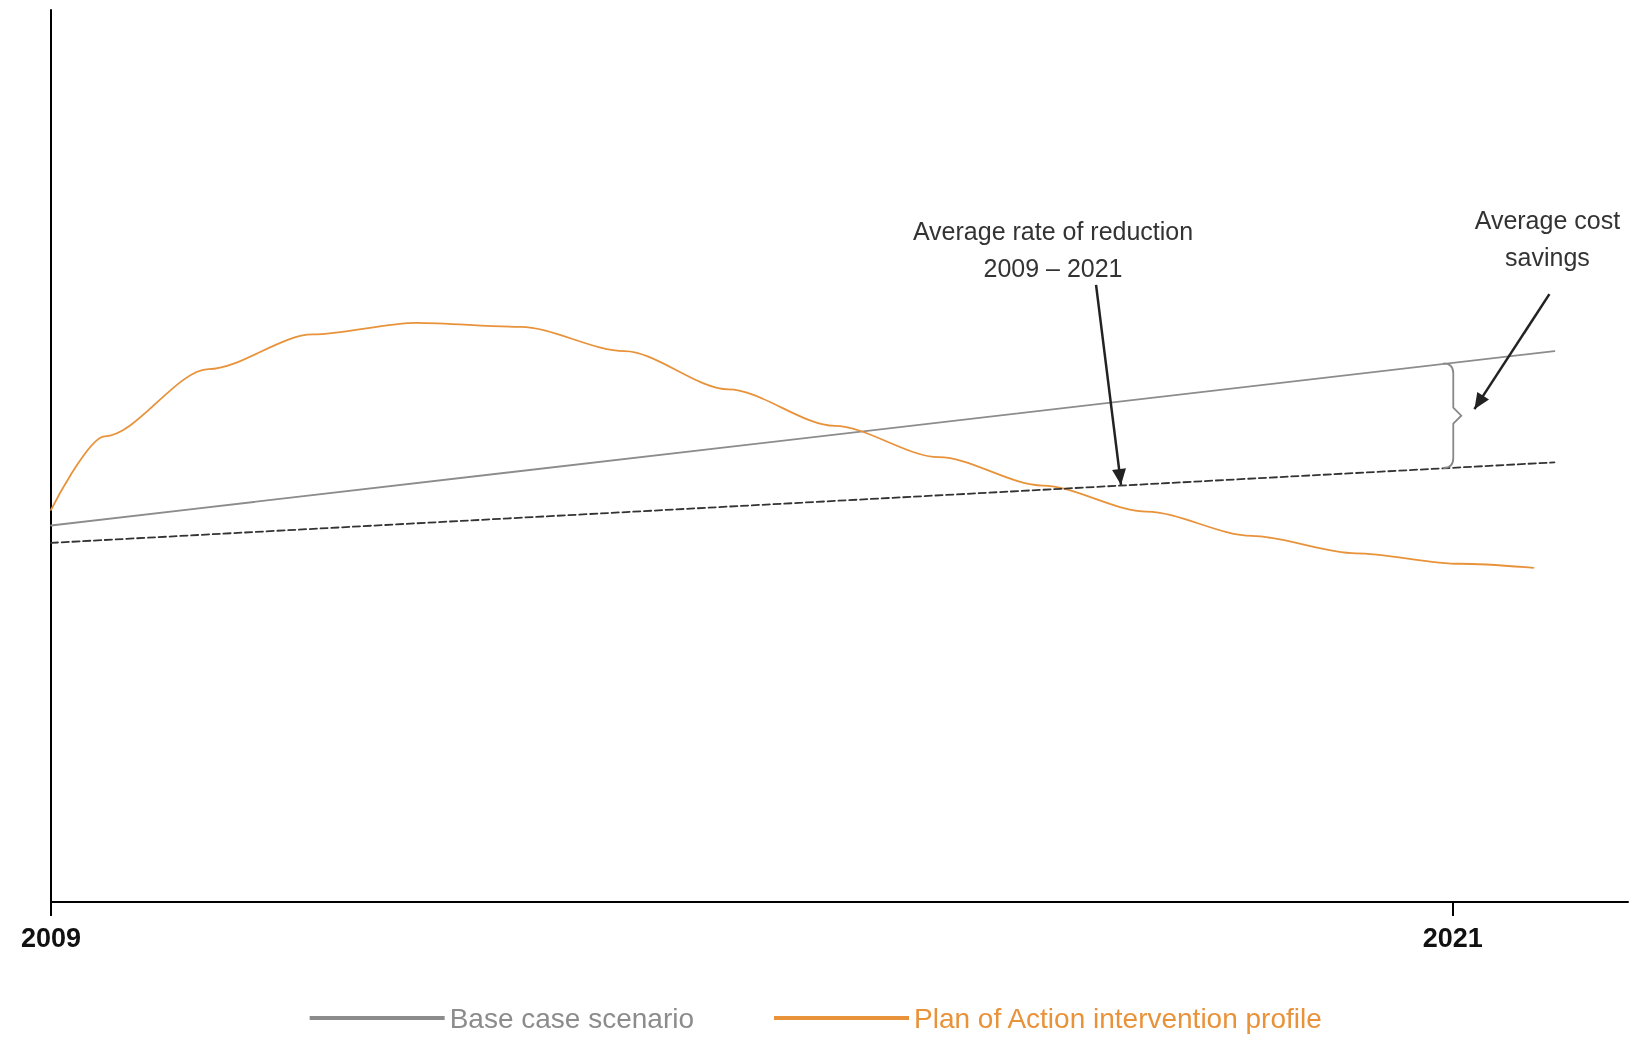  What do you see at coordinates (1053, 249) in the screenshot?
I see `annotation: Average rate of reduction 2009 – 2021` at bounding box center [1053, 249].